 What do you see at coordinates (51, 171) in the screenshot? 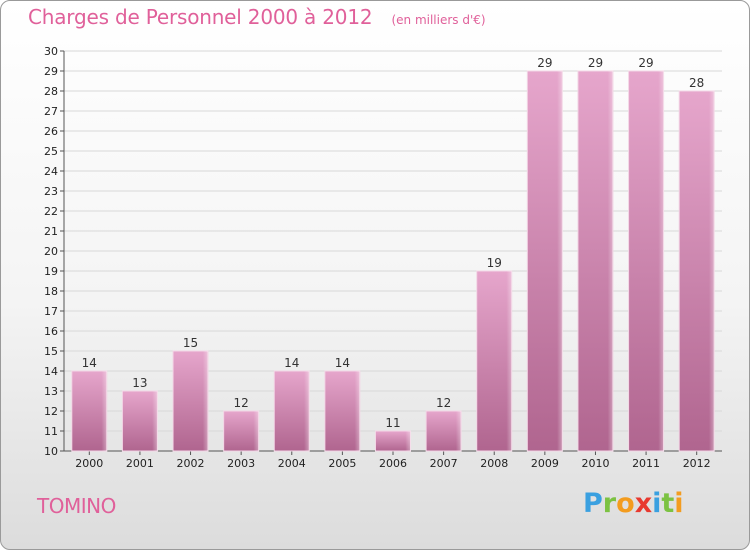
I see `y-tick-label: 24` at bounding box center [51, 171].